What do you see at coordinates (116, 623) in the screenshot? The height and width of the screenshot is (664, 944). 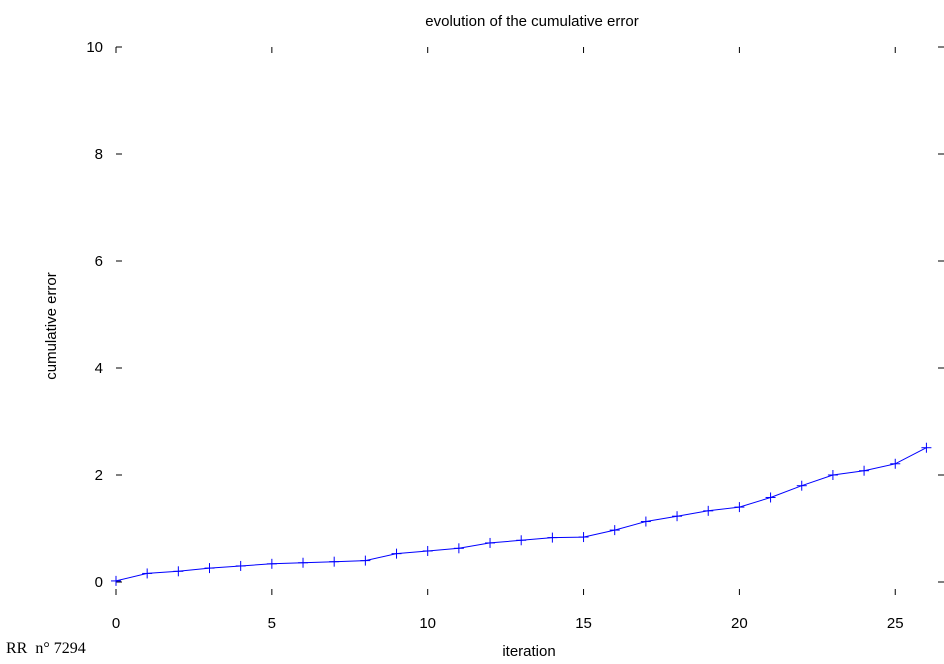 I see `x-tick-label: 0` at bounding box center [116, 623].